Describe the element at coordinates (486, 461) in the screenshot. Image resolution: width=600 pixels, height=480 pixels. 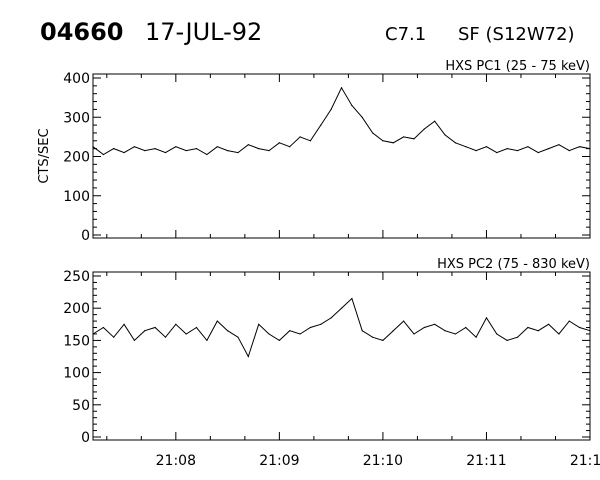
I see `x-tick-label: 21:11` at that location.